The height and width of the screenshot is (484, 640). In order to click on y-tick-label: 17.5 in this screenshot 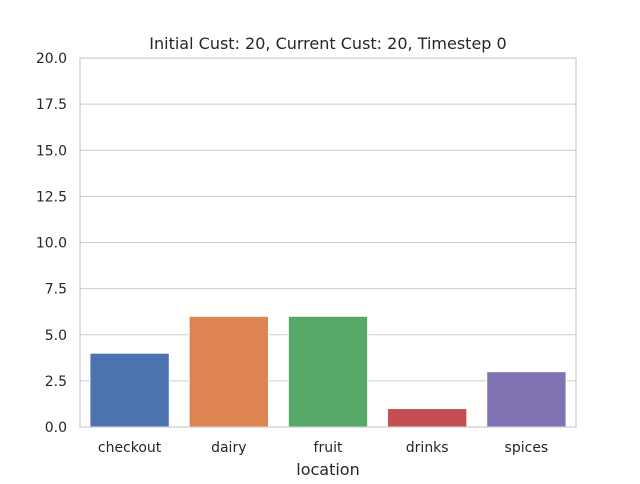, I will do `click(51, 105)`.